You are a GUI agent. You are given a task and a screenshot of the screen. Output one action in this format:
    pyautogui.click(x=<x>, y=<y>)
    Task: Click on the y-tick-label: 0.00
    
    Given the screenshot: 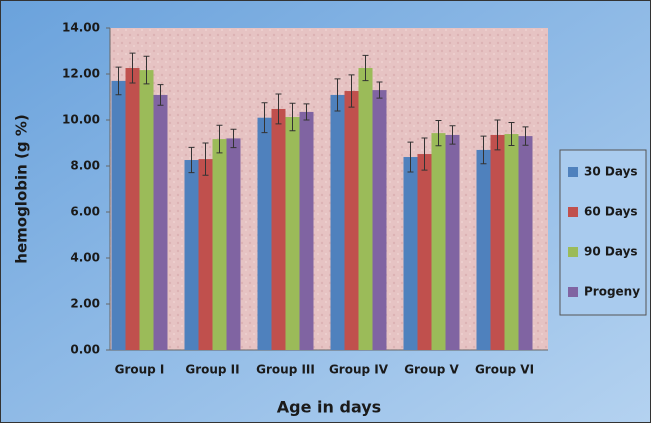 What is the action you would take?
    pyautogui.click(x=85, y=350)
    